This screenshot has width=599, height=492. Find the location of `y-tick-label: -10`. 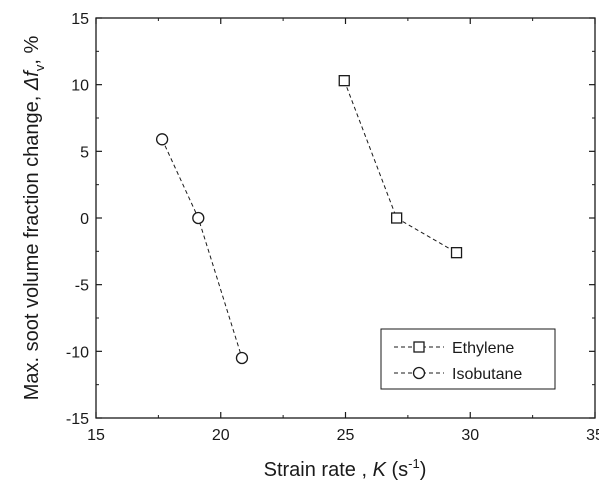

y-tick-label: -10 is located at coordinates (77, 352).